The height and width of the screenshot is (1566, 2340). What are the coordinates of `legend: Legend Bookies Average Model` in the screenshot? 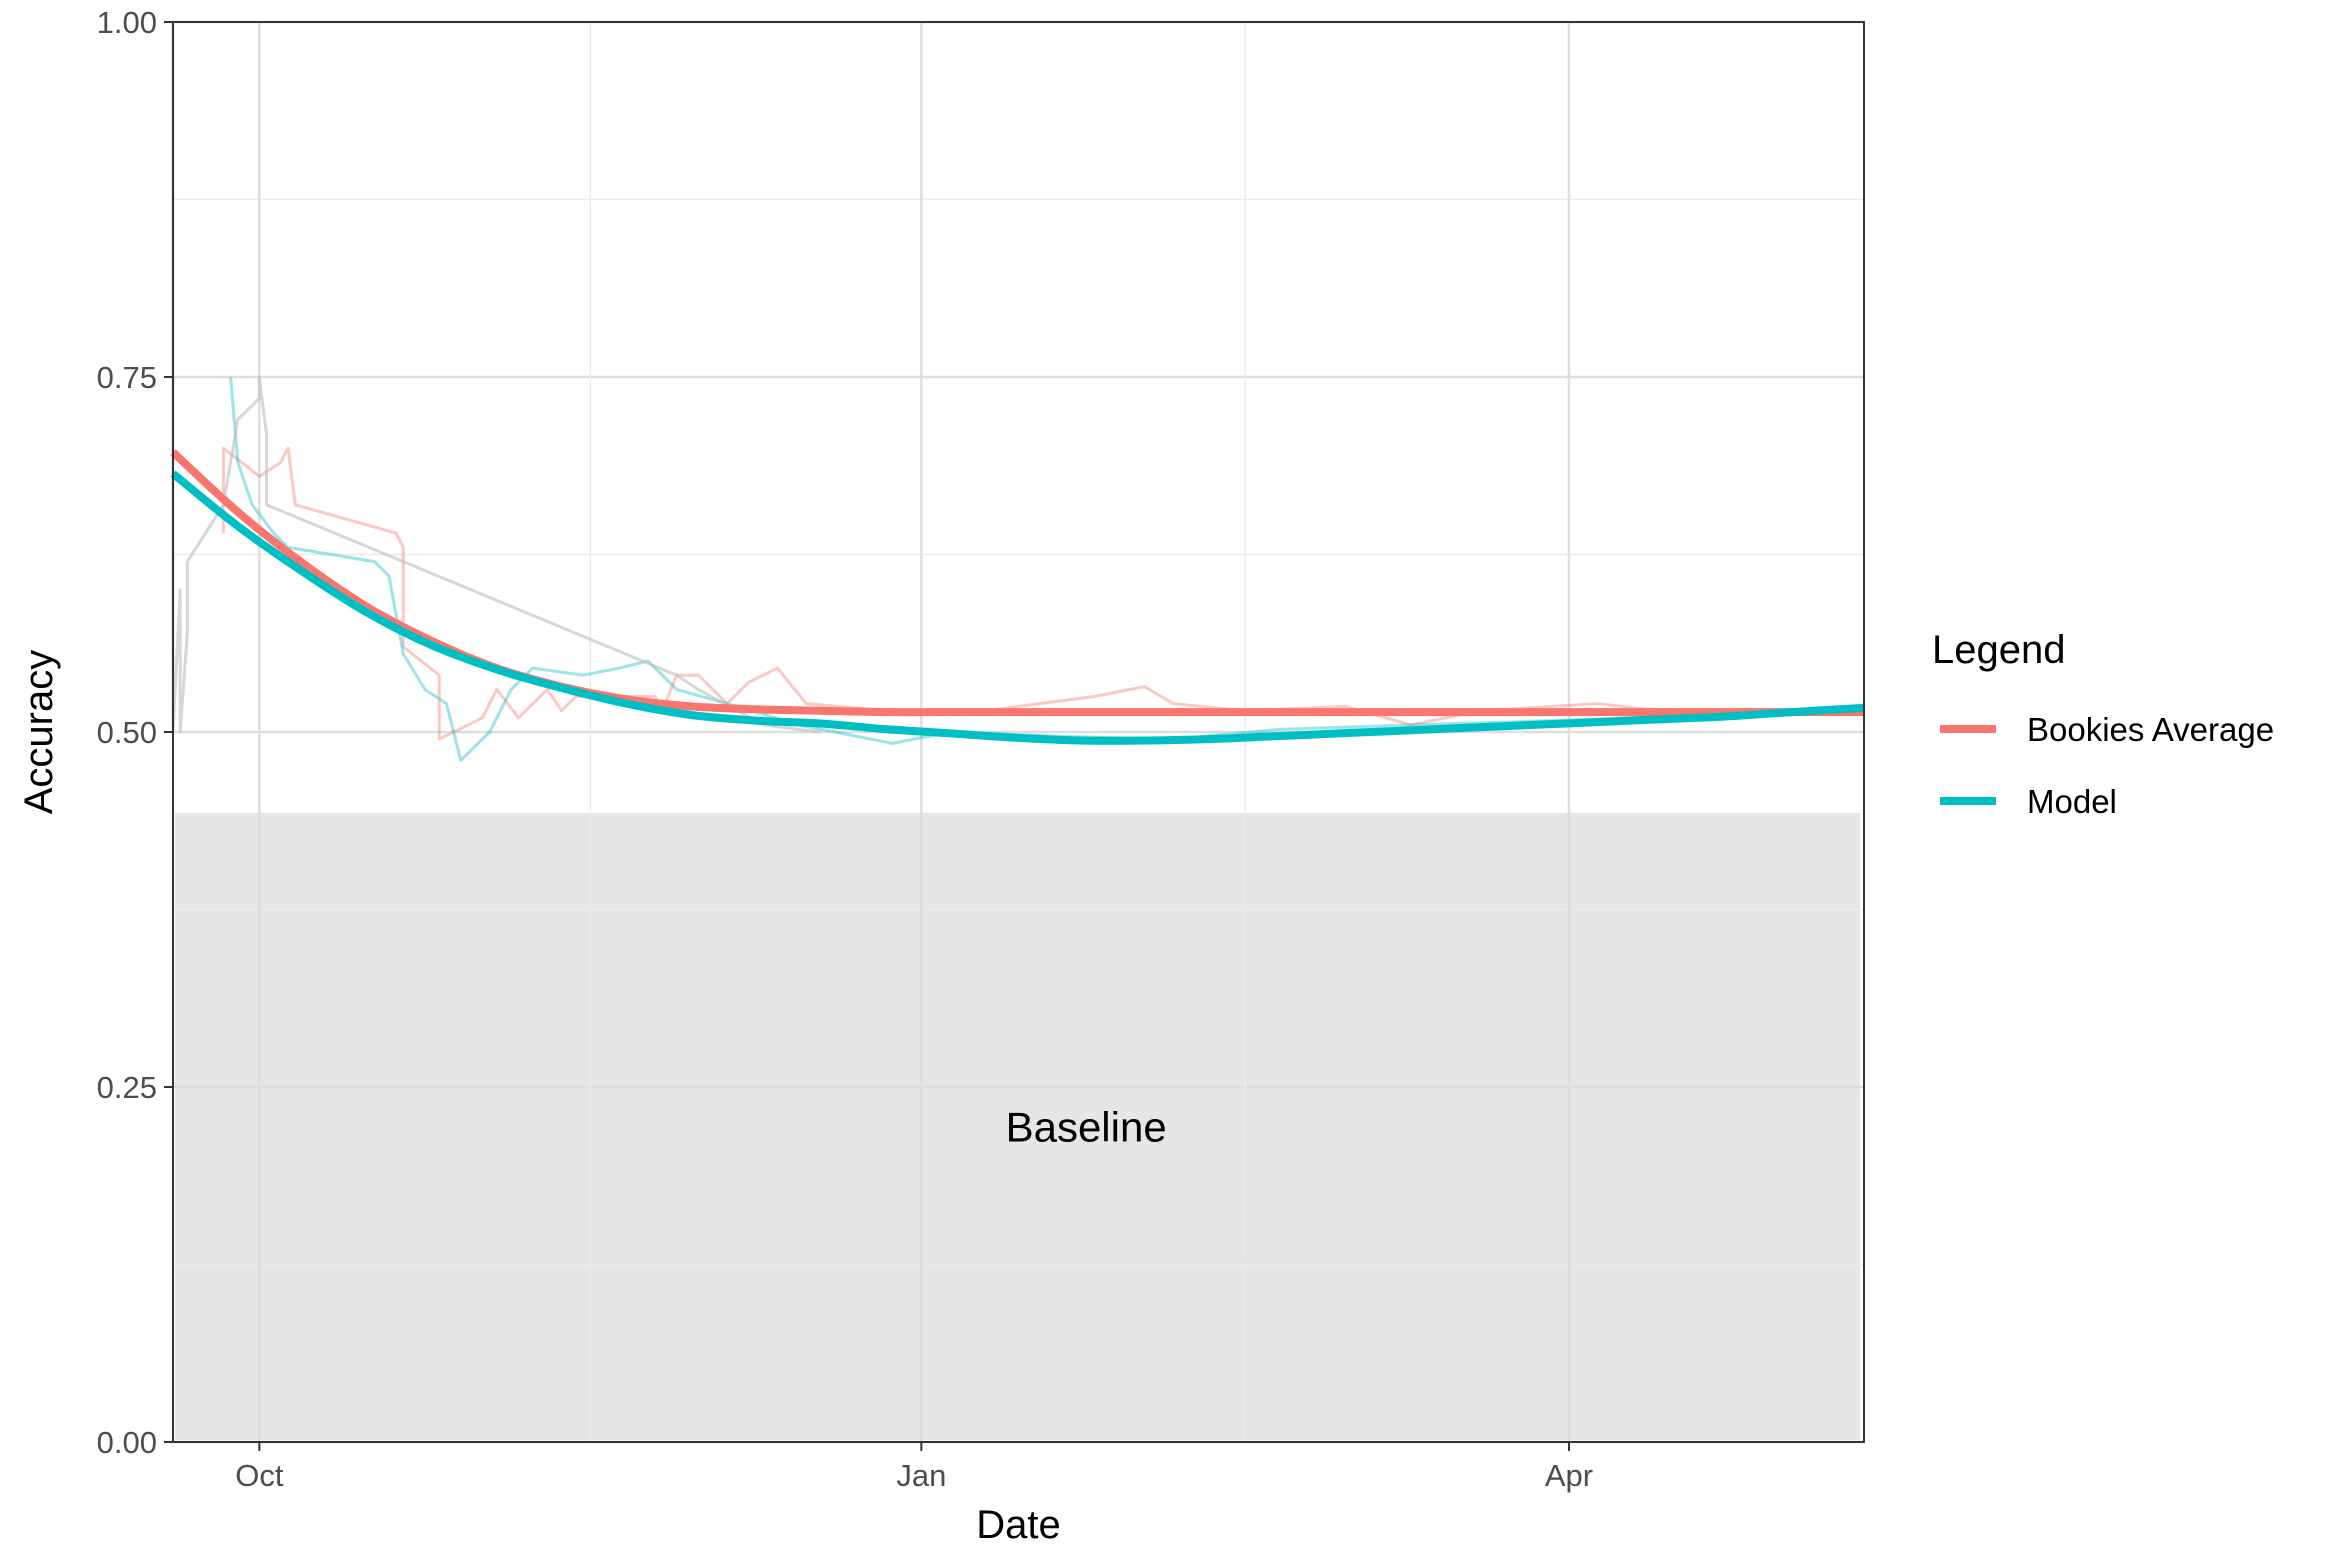 It's located at (2103, 724).